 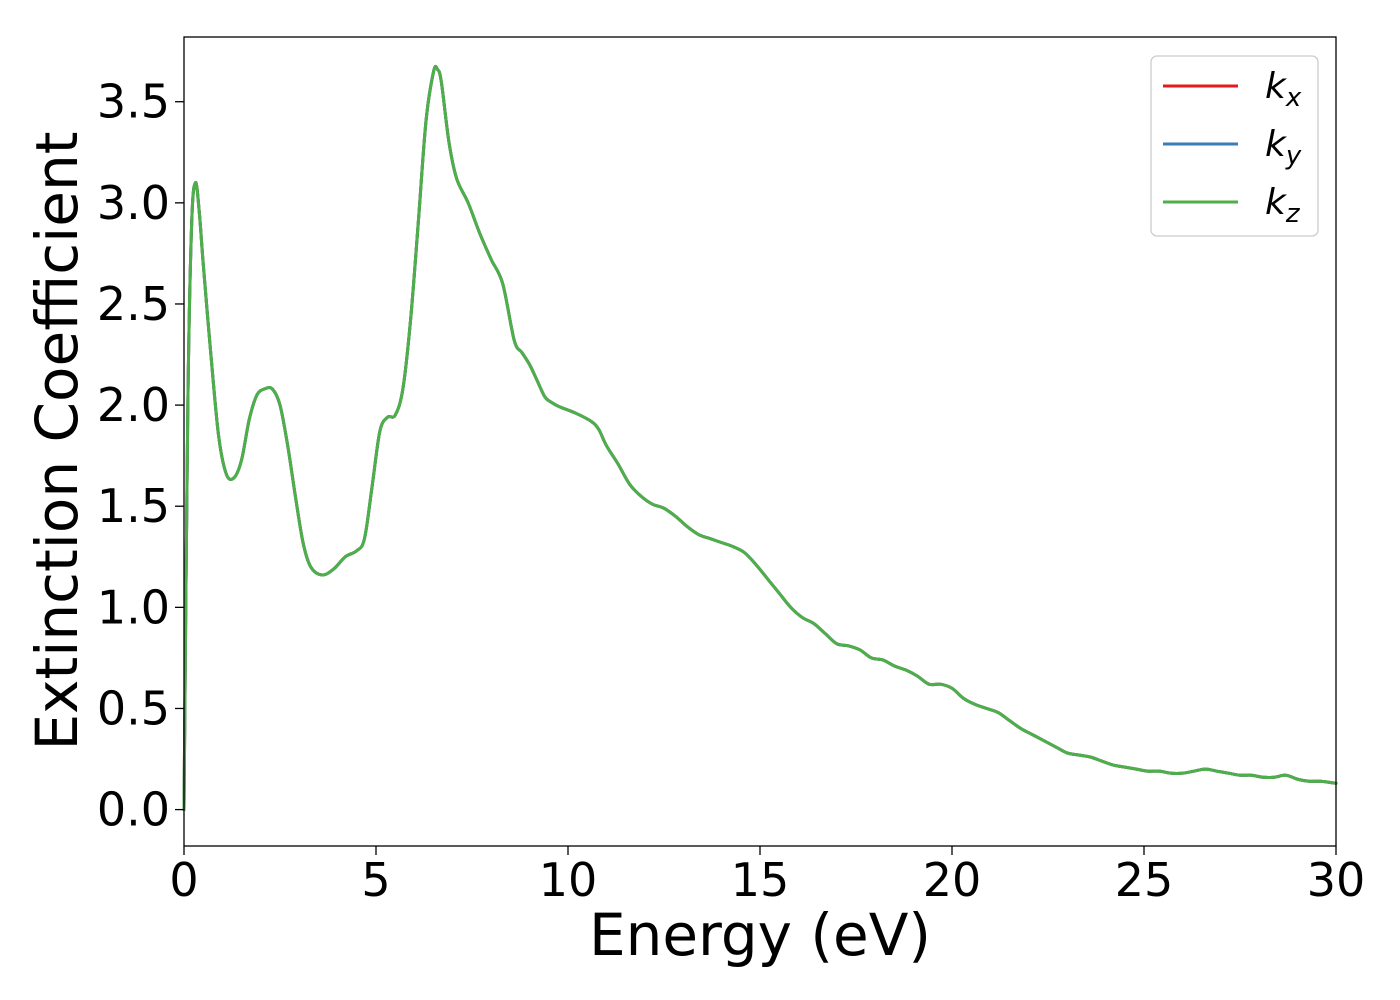 I want to click on legend-label-kz: kz, so click(x=1283, y=205).